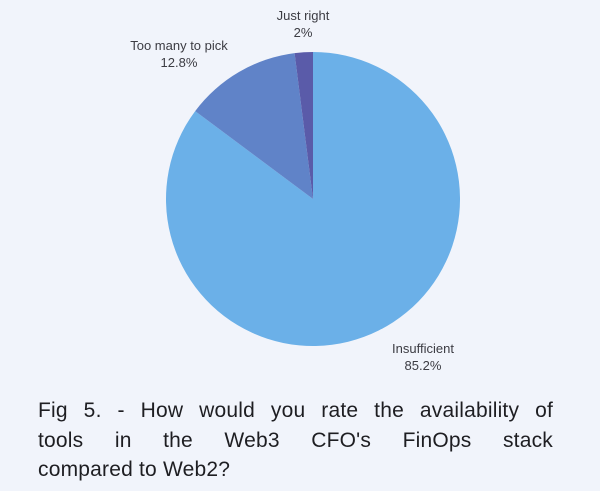  Describe the element at coordinates (303, 24) in the screenshot. I see `slice-label-just-right: Just right 2%` at that location.